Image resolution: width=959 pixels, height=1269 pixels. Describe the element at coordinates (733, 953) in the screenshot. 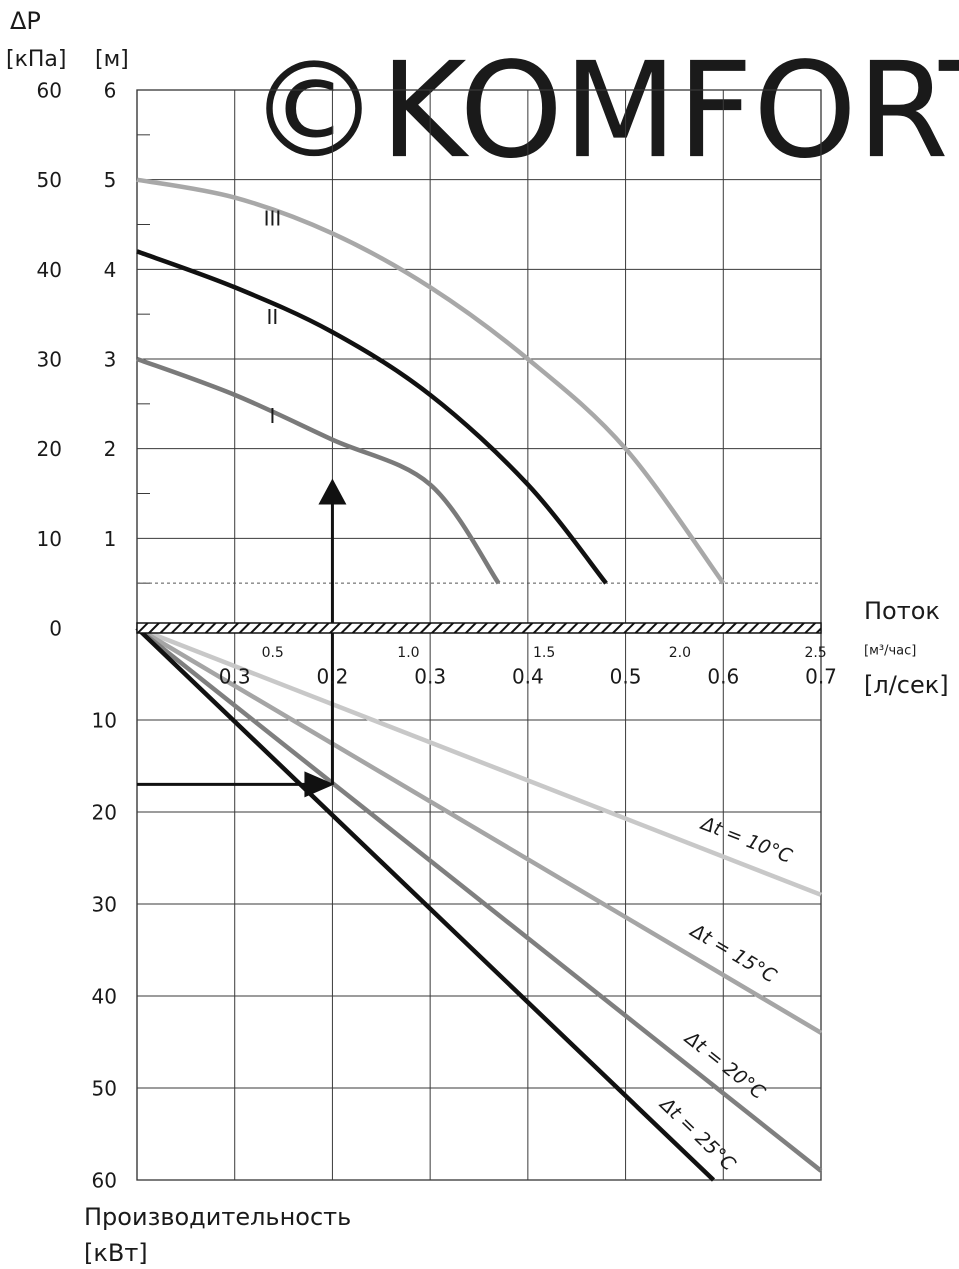

I see `power-line-label-1: Δt = 15°C` at that location.